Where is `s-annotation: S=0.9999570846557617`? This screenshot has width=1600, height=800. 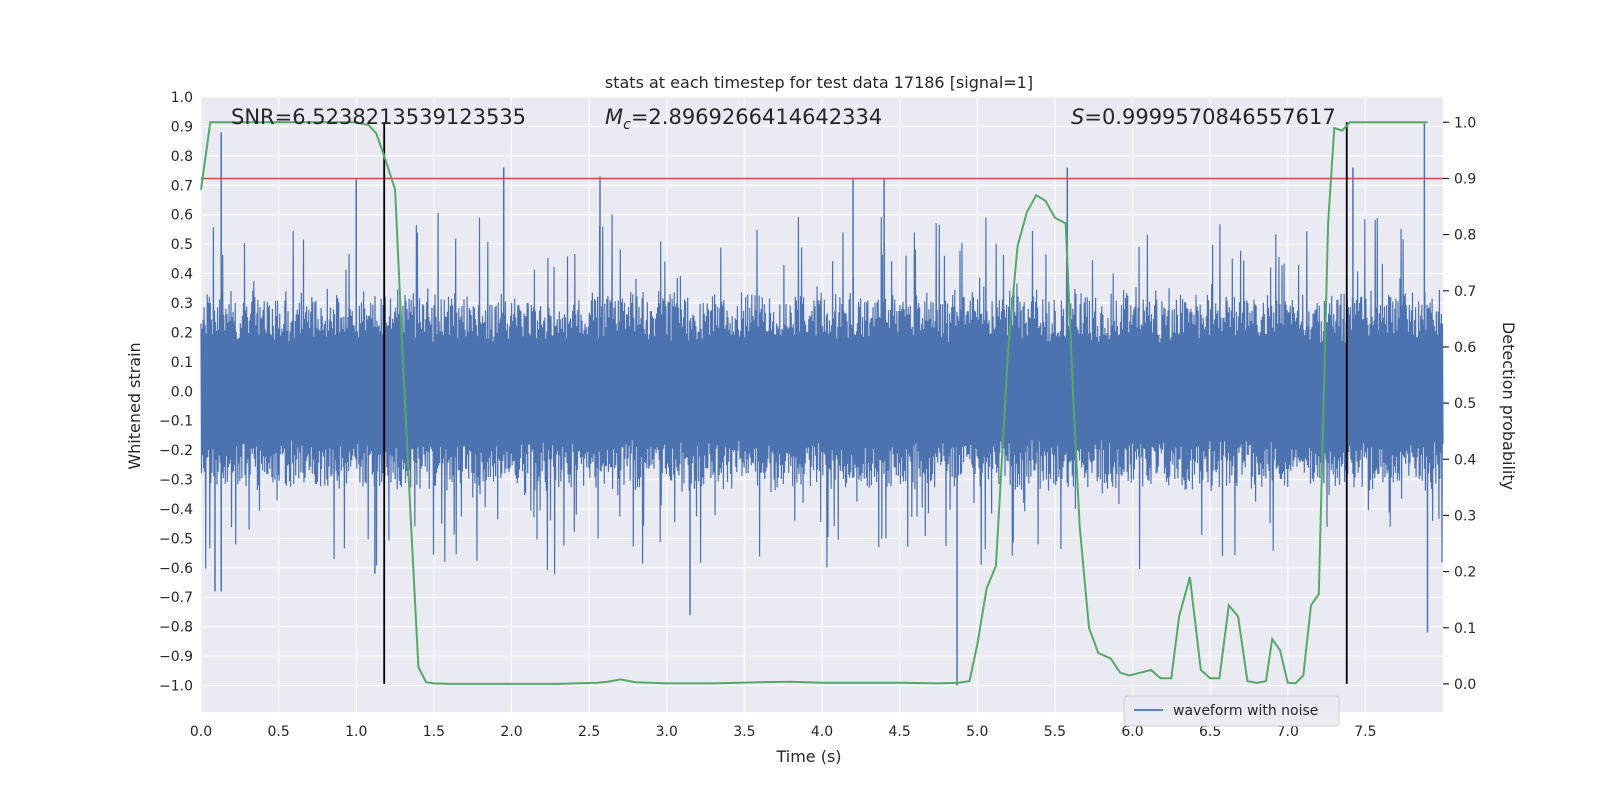 s-annotation: S=0.9999570846557617 is located at coordinates (1203, 117).